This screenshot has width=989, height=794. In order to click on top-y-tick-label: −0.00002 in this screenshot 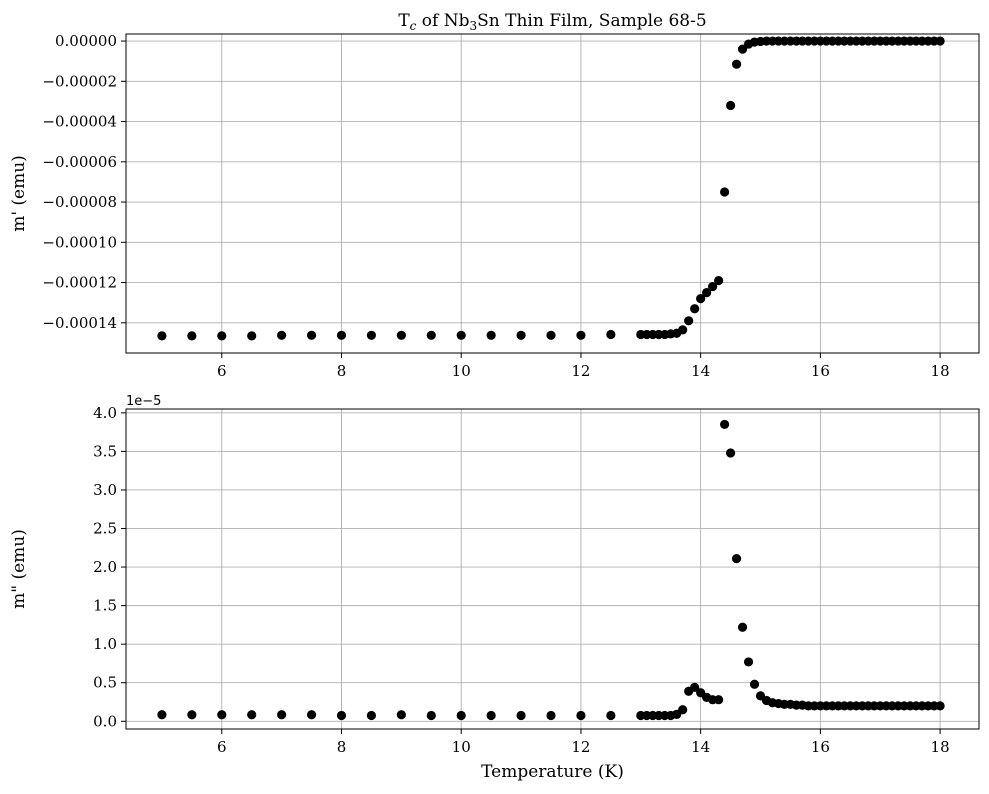, I will do `click(79, 81)`.